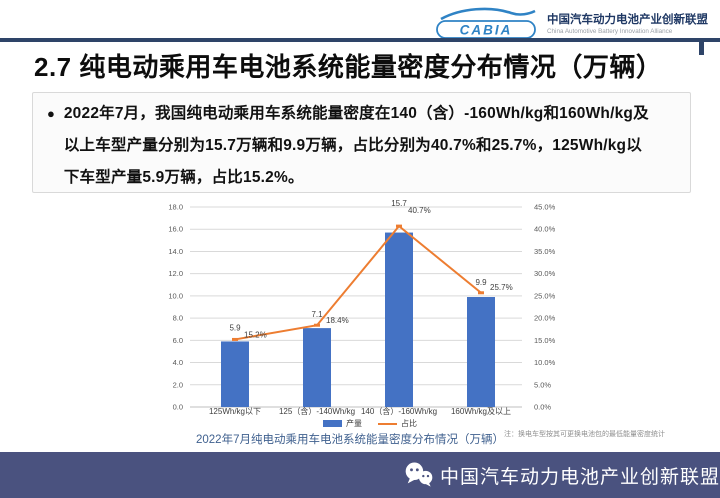  Describe the element at coordinates (387, 423) in the screenshot. I see `line-swatch-icon` at that location.